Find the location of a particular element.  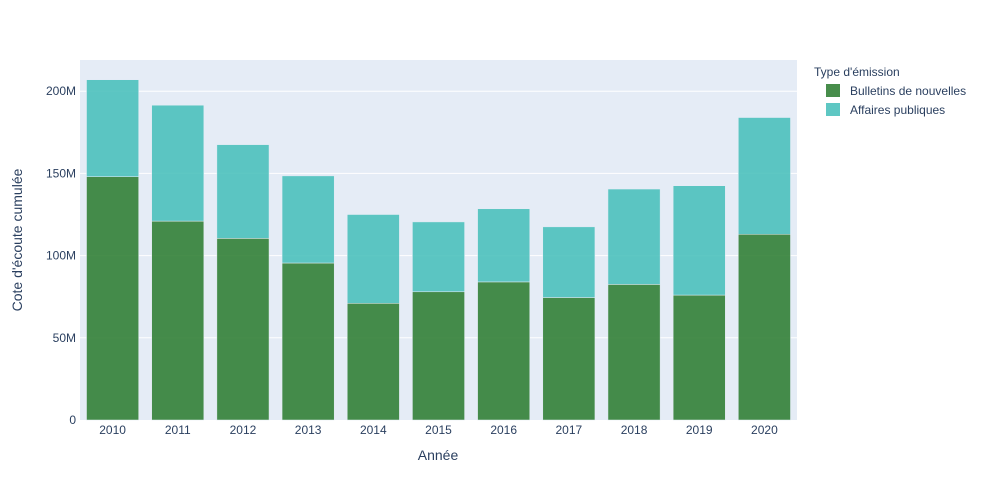

x-tick-label: 2019 is located at coordinates (699, 430).